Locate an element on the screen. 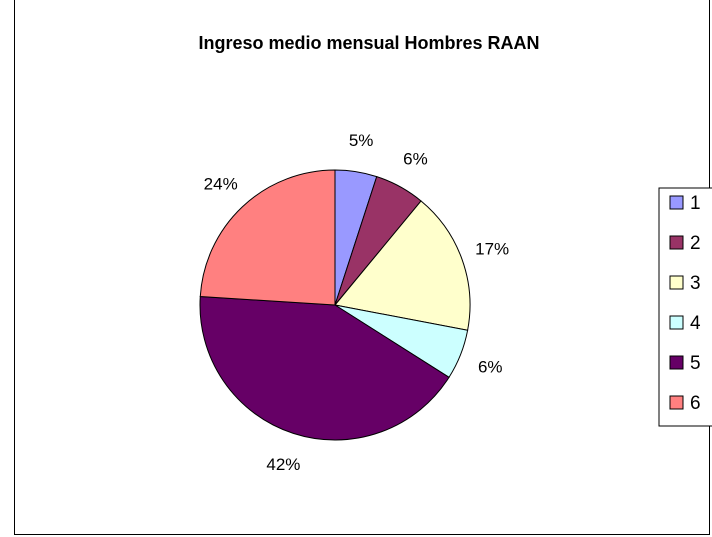  legend-label-3: 3 is located at coordinates (695, 283).